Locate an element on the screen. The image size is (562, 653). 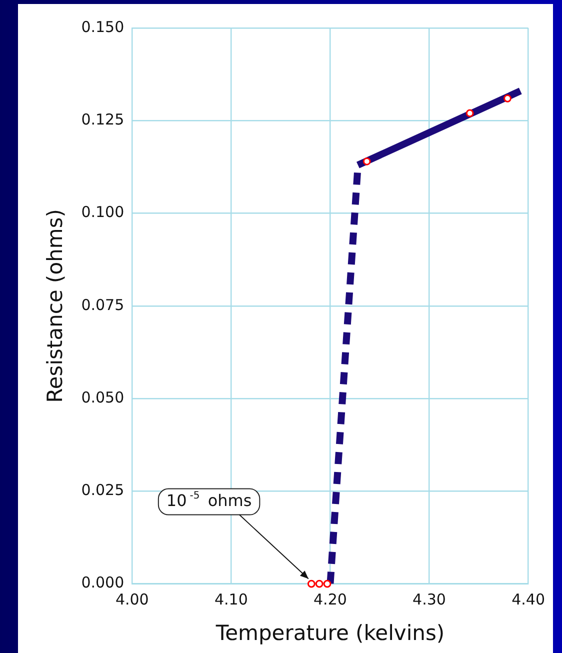
y-tick-label: 0.075 is located at coordinates (102, 305).